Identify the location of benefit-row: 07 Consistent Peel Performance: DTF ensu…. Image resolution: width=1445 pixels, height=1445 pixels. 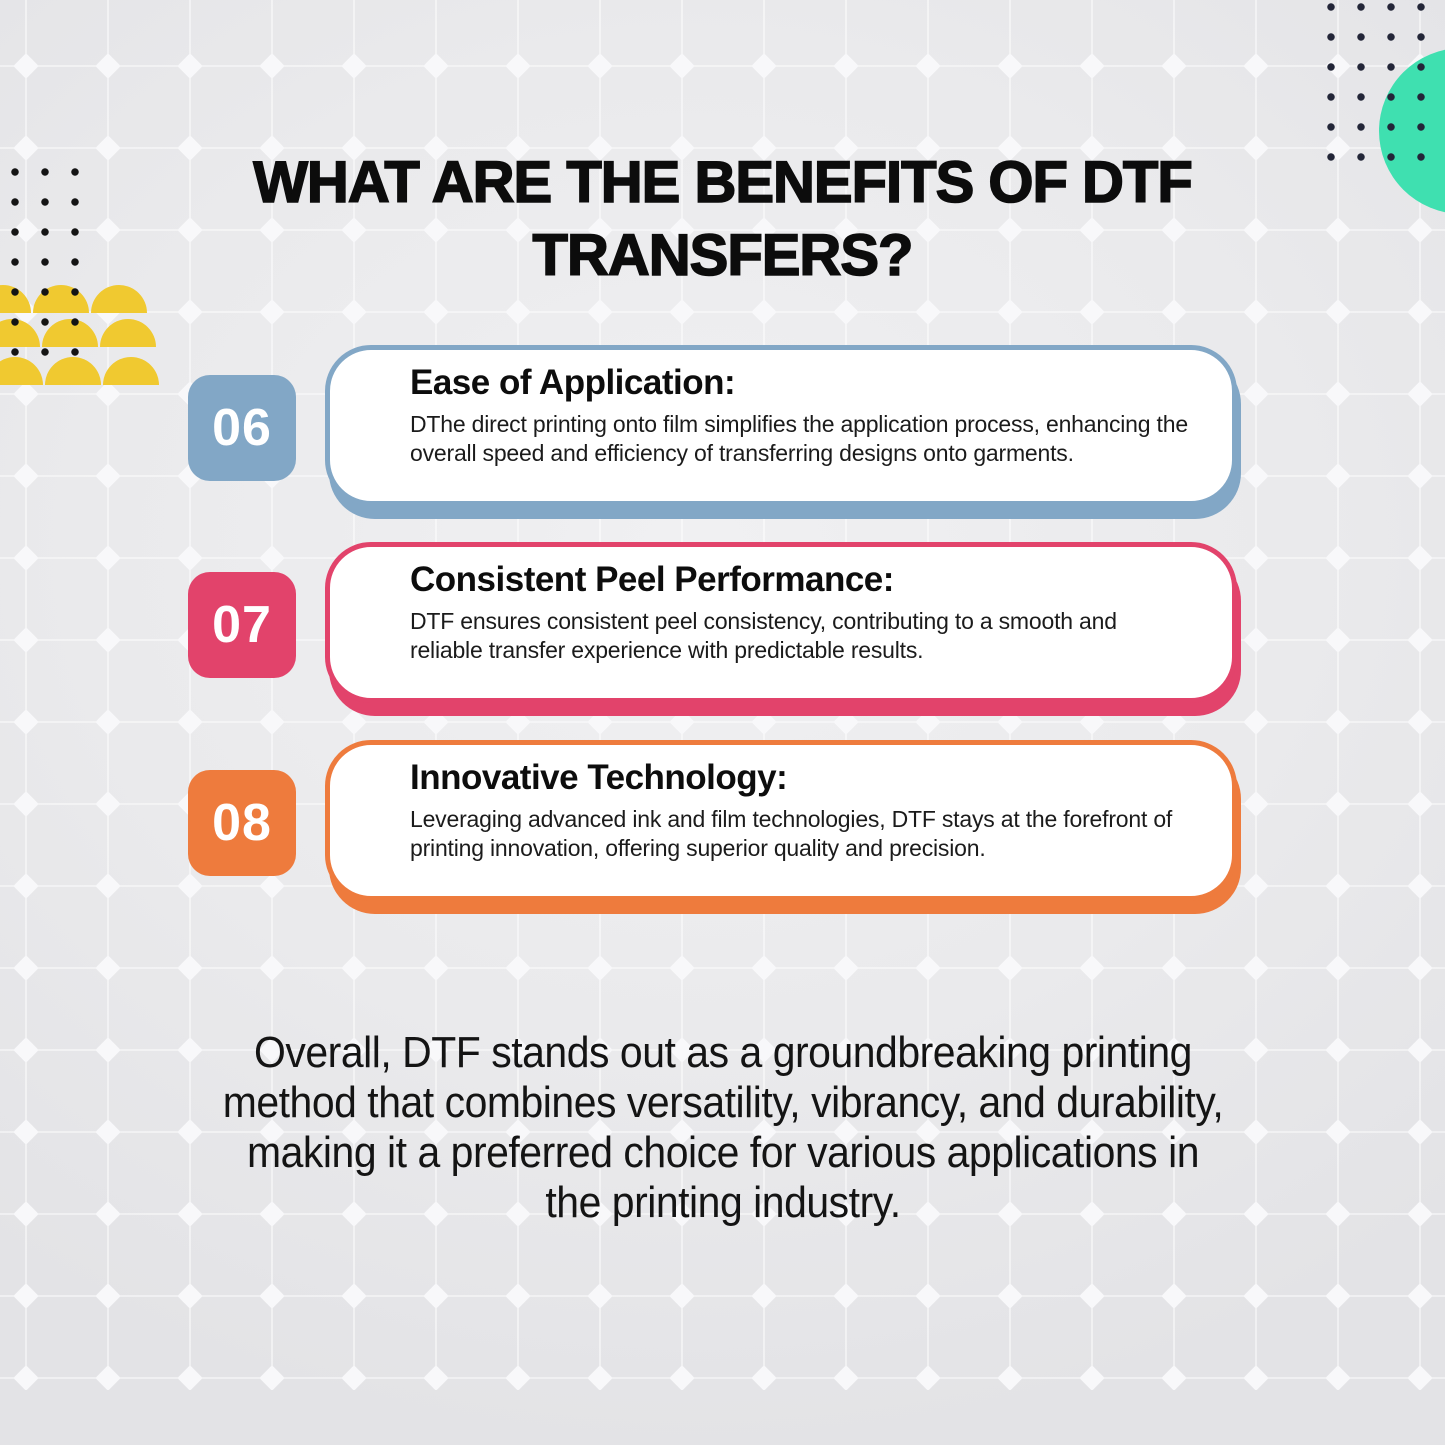
(715, 632).